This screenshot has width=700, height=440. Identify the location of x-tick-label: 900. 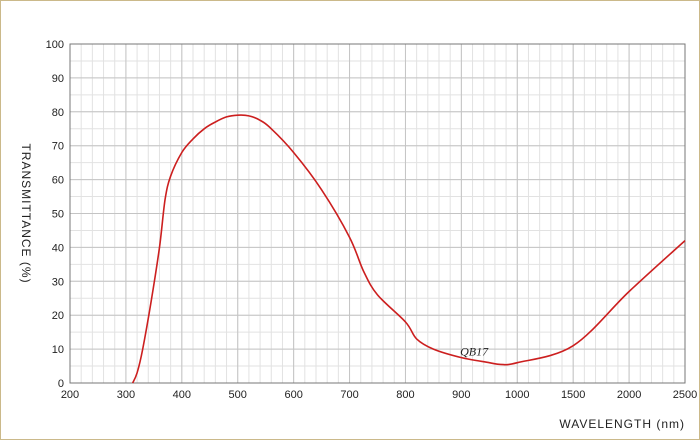
(461, 395).